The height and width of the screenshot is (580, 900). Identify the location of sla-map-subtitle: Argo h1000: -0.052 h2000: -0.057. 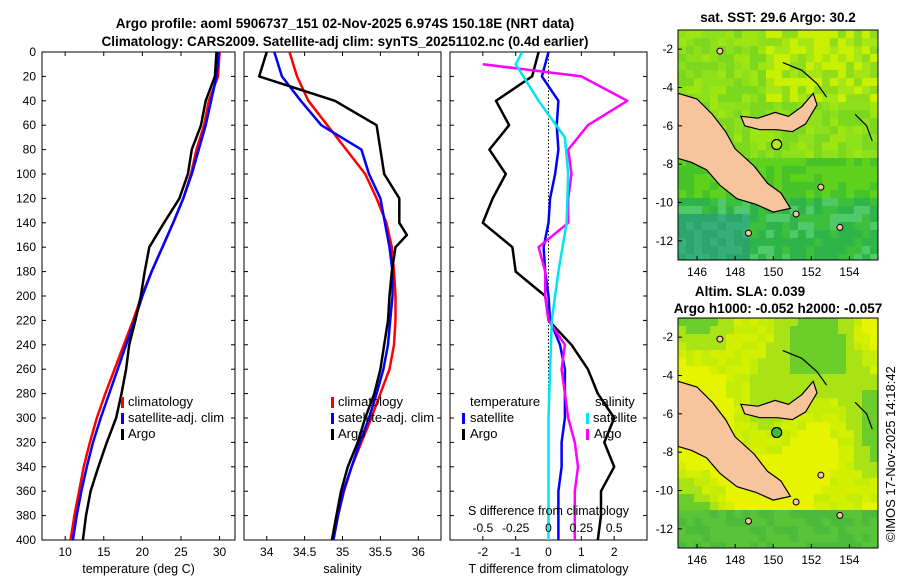
(778, 308).